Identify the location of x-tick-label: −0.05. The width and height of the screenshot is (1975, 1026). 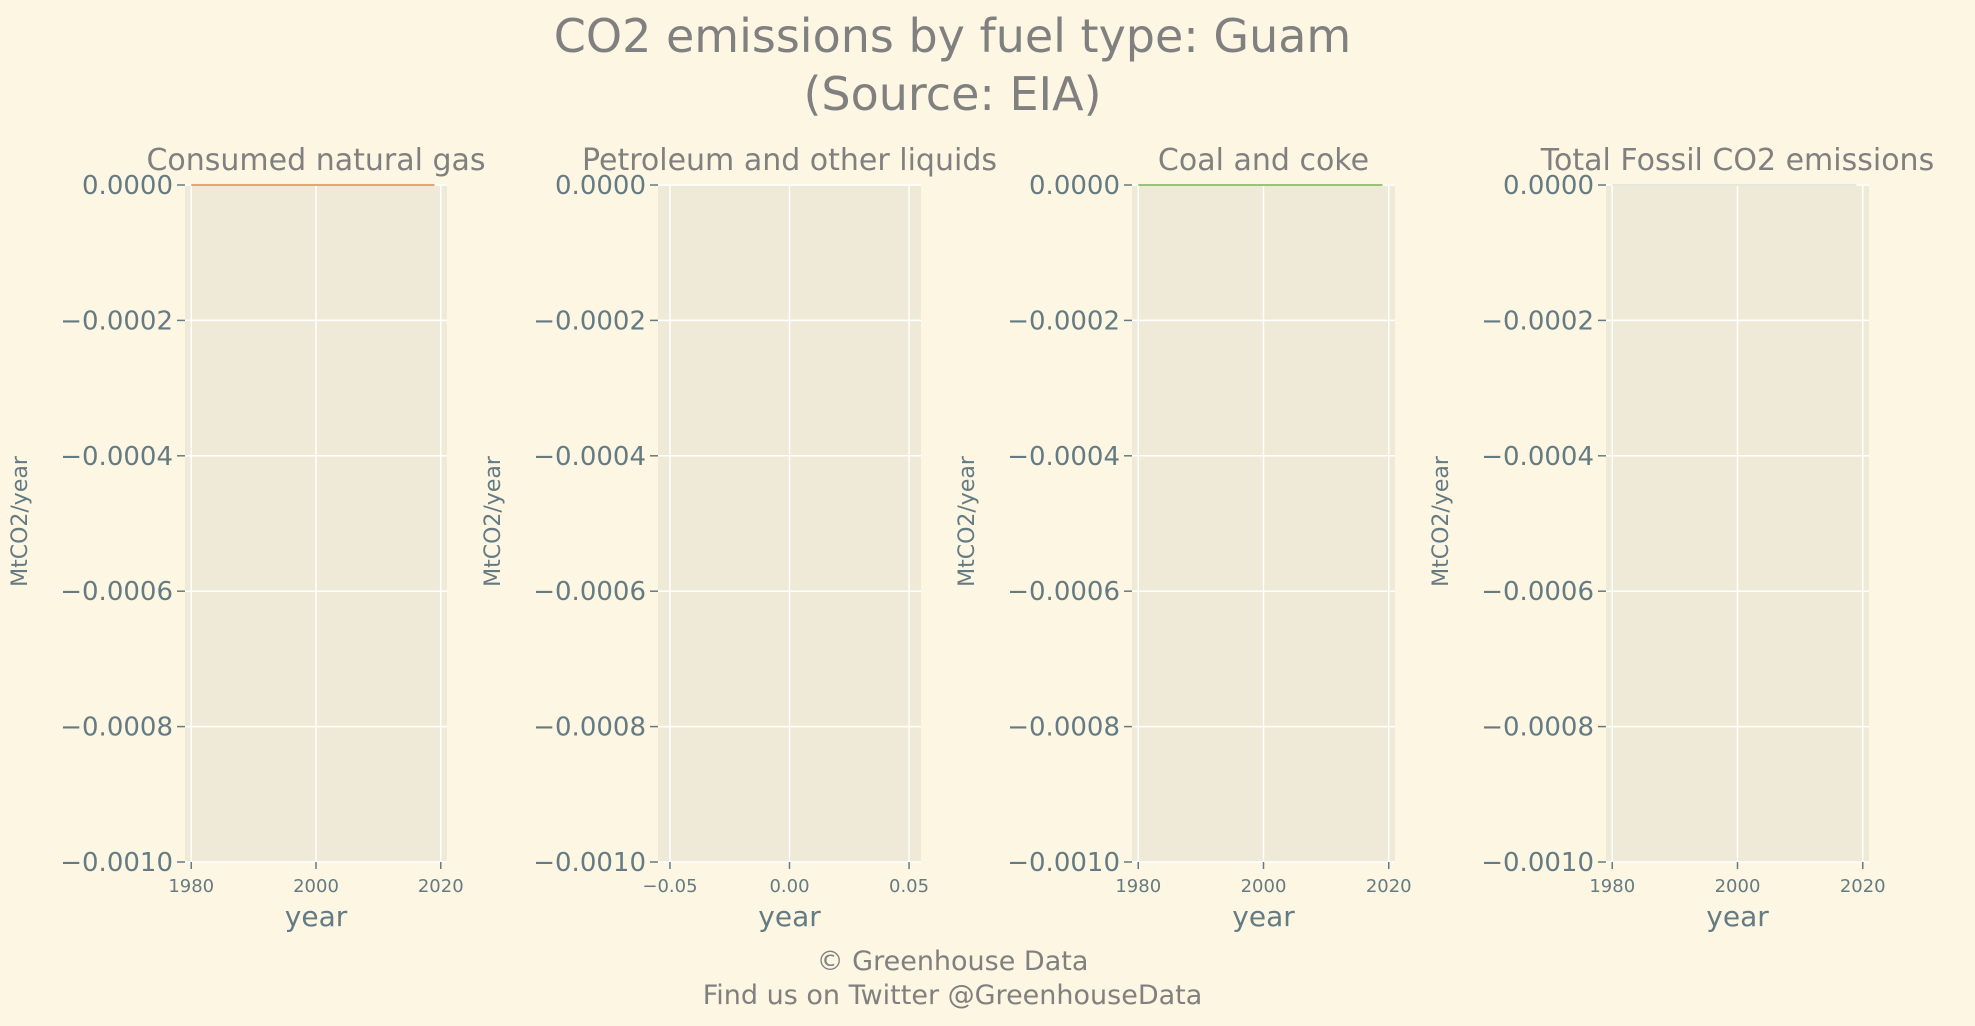
(669, 886).